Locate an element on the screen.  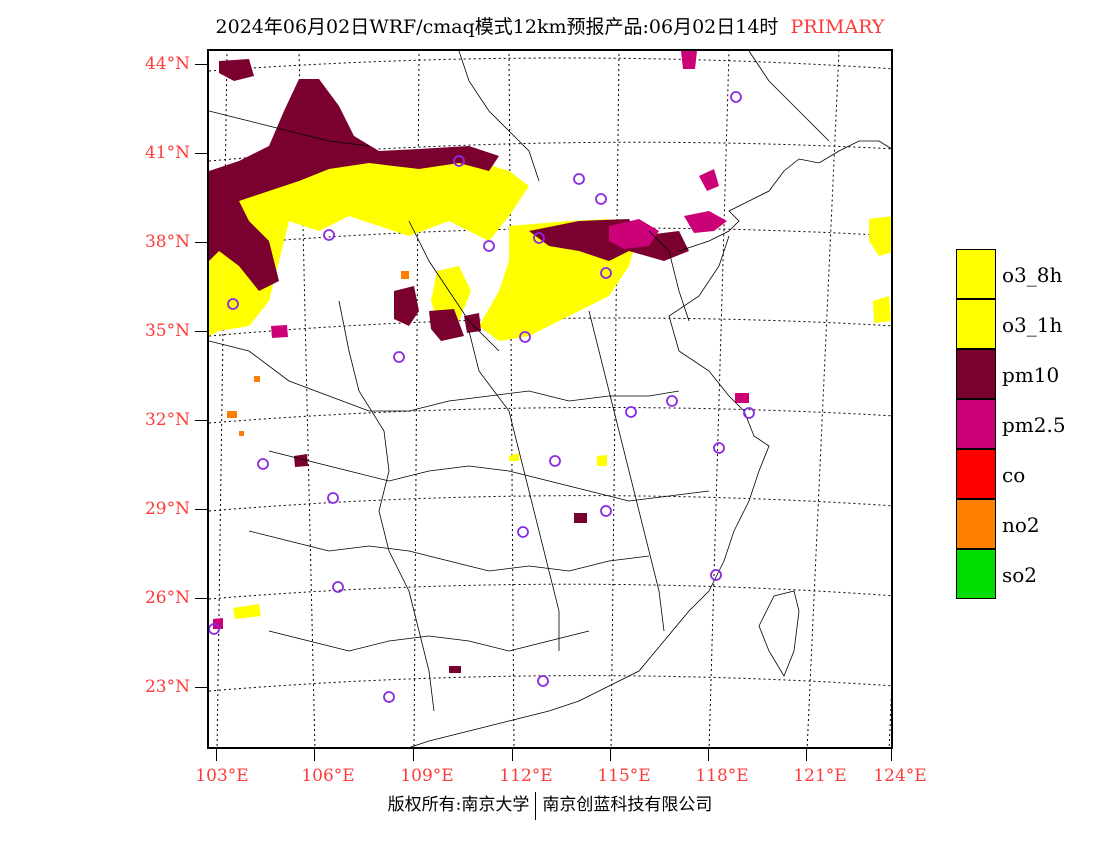
copyright-divider is located at coordinates (536, 805).